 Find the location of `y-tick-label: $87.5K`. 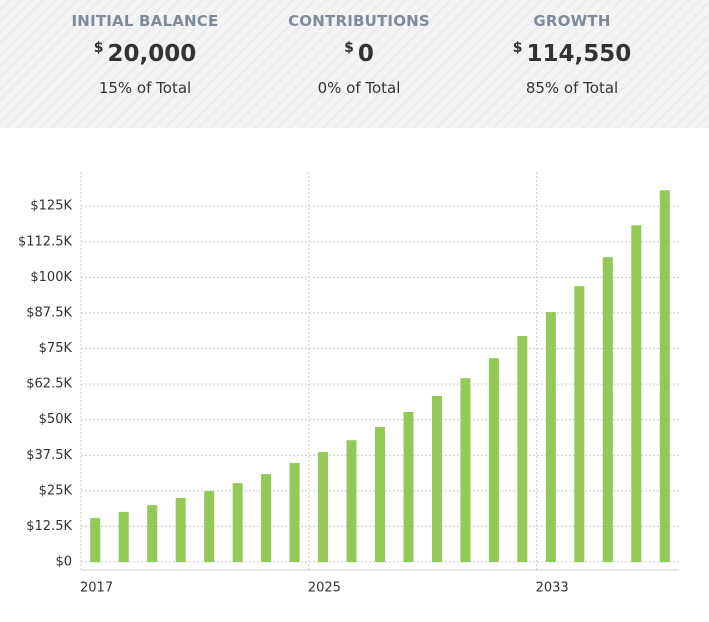

y-tick-label: $87.5K is located at coordinates (49, 312).